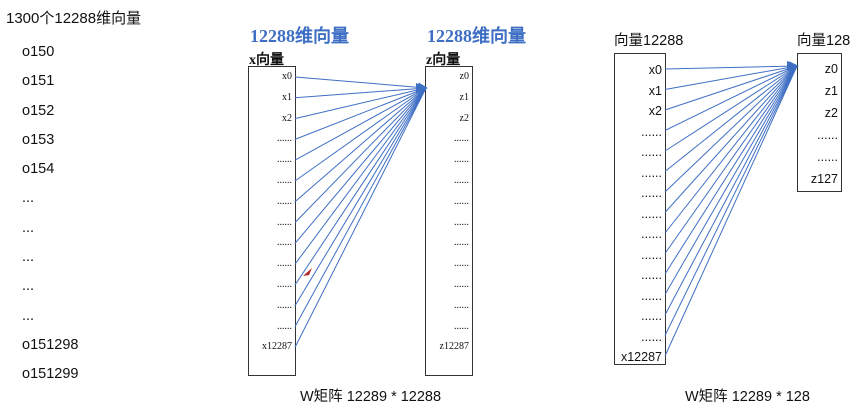 This screenshot has width=865, height=406. Describe the element at coordinates (819, 122) in the screenshot. I see `right-z-vector-box: z0 z1 z2............ z127` at that location.